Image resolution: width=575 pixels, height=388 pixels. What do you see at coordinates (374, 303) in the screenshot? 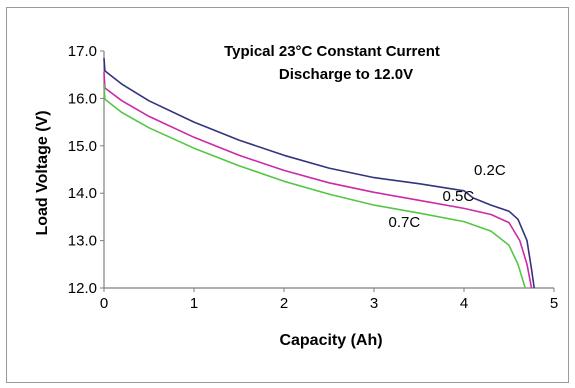
I see `x-tick-label: 3` at bounding box center [374, 303].